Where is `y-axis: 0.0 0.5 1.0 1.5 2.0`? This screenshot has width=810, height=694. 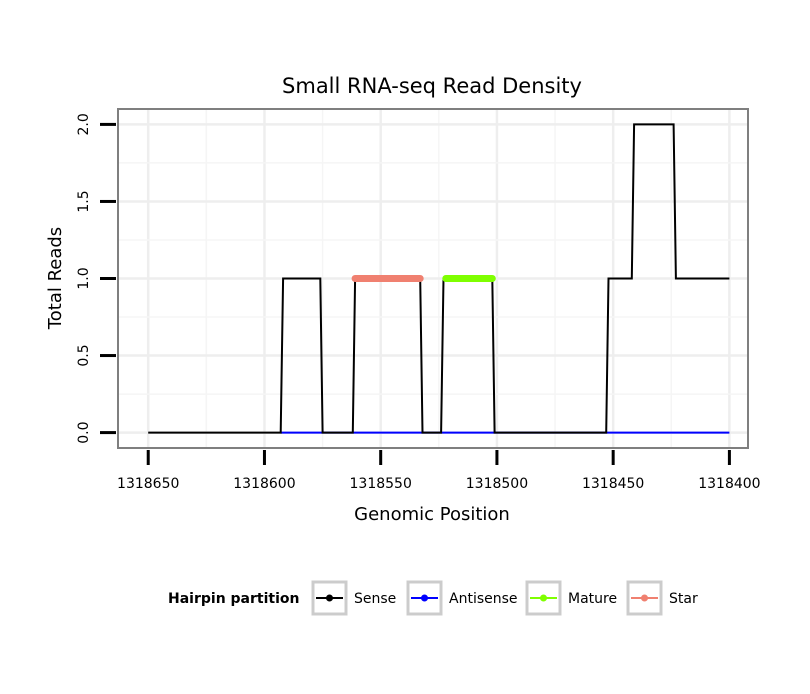
y-axis: 0.0 0.5 1.0 1.5 2.0 is located at coordinates (96, 278).